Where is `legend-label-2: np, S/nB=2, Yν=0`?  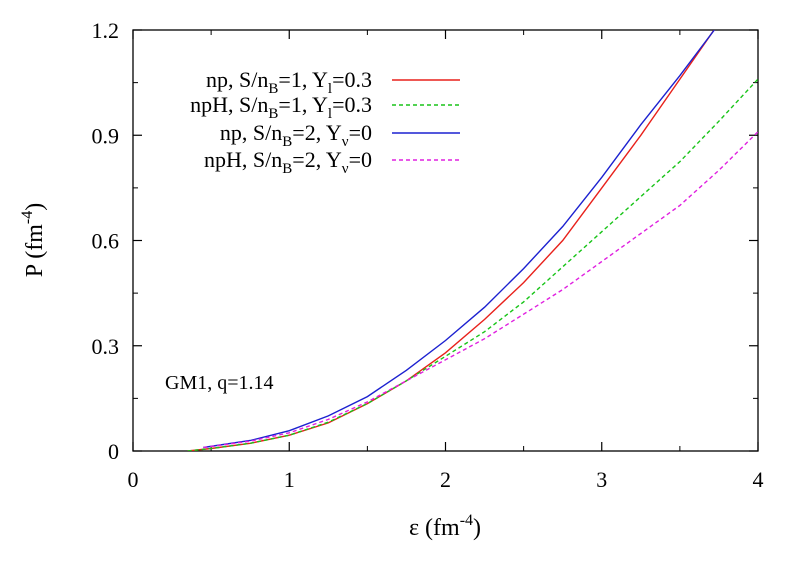 legend-label-2: np, S/nB=2, Yν=0 is located at coordinates (296, 135).